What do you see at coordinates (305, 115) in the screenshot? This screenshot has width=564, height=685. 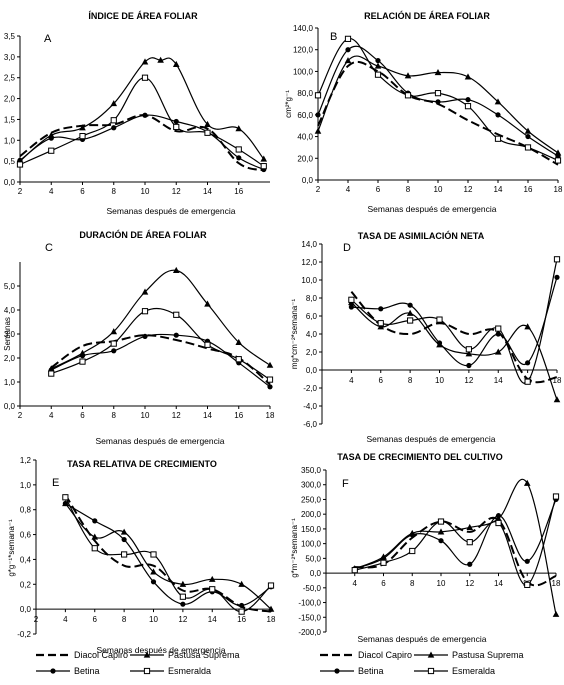 I see `y-tick-label: 60,0` at bounding box center [305, 115].